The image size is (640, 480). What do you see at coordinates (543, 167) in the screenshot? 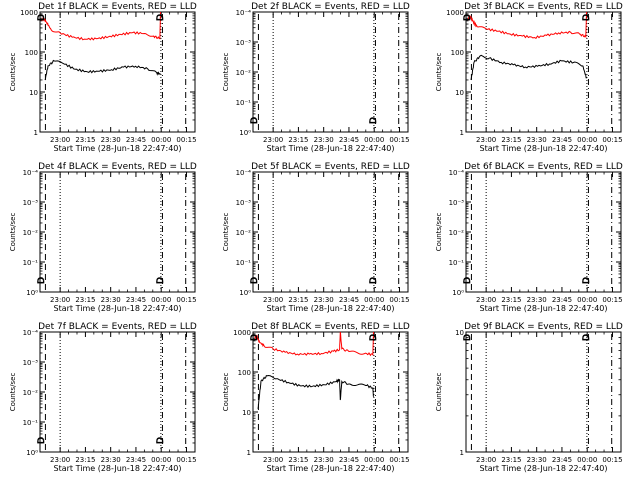
I see `panel-title: Det 6f BLACK = Events, RED = LLD` at bounding box center [543, 167].